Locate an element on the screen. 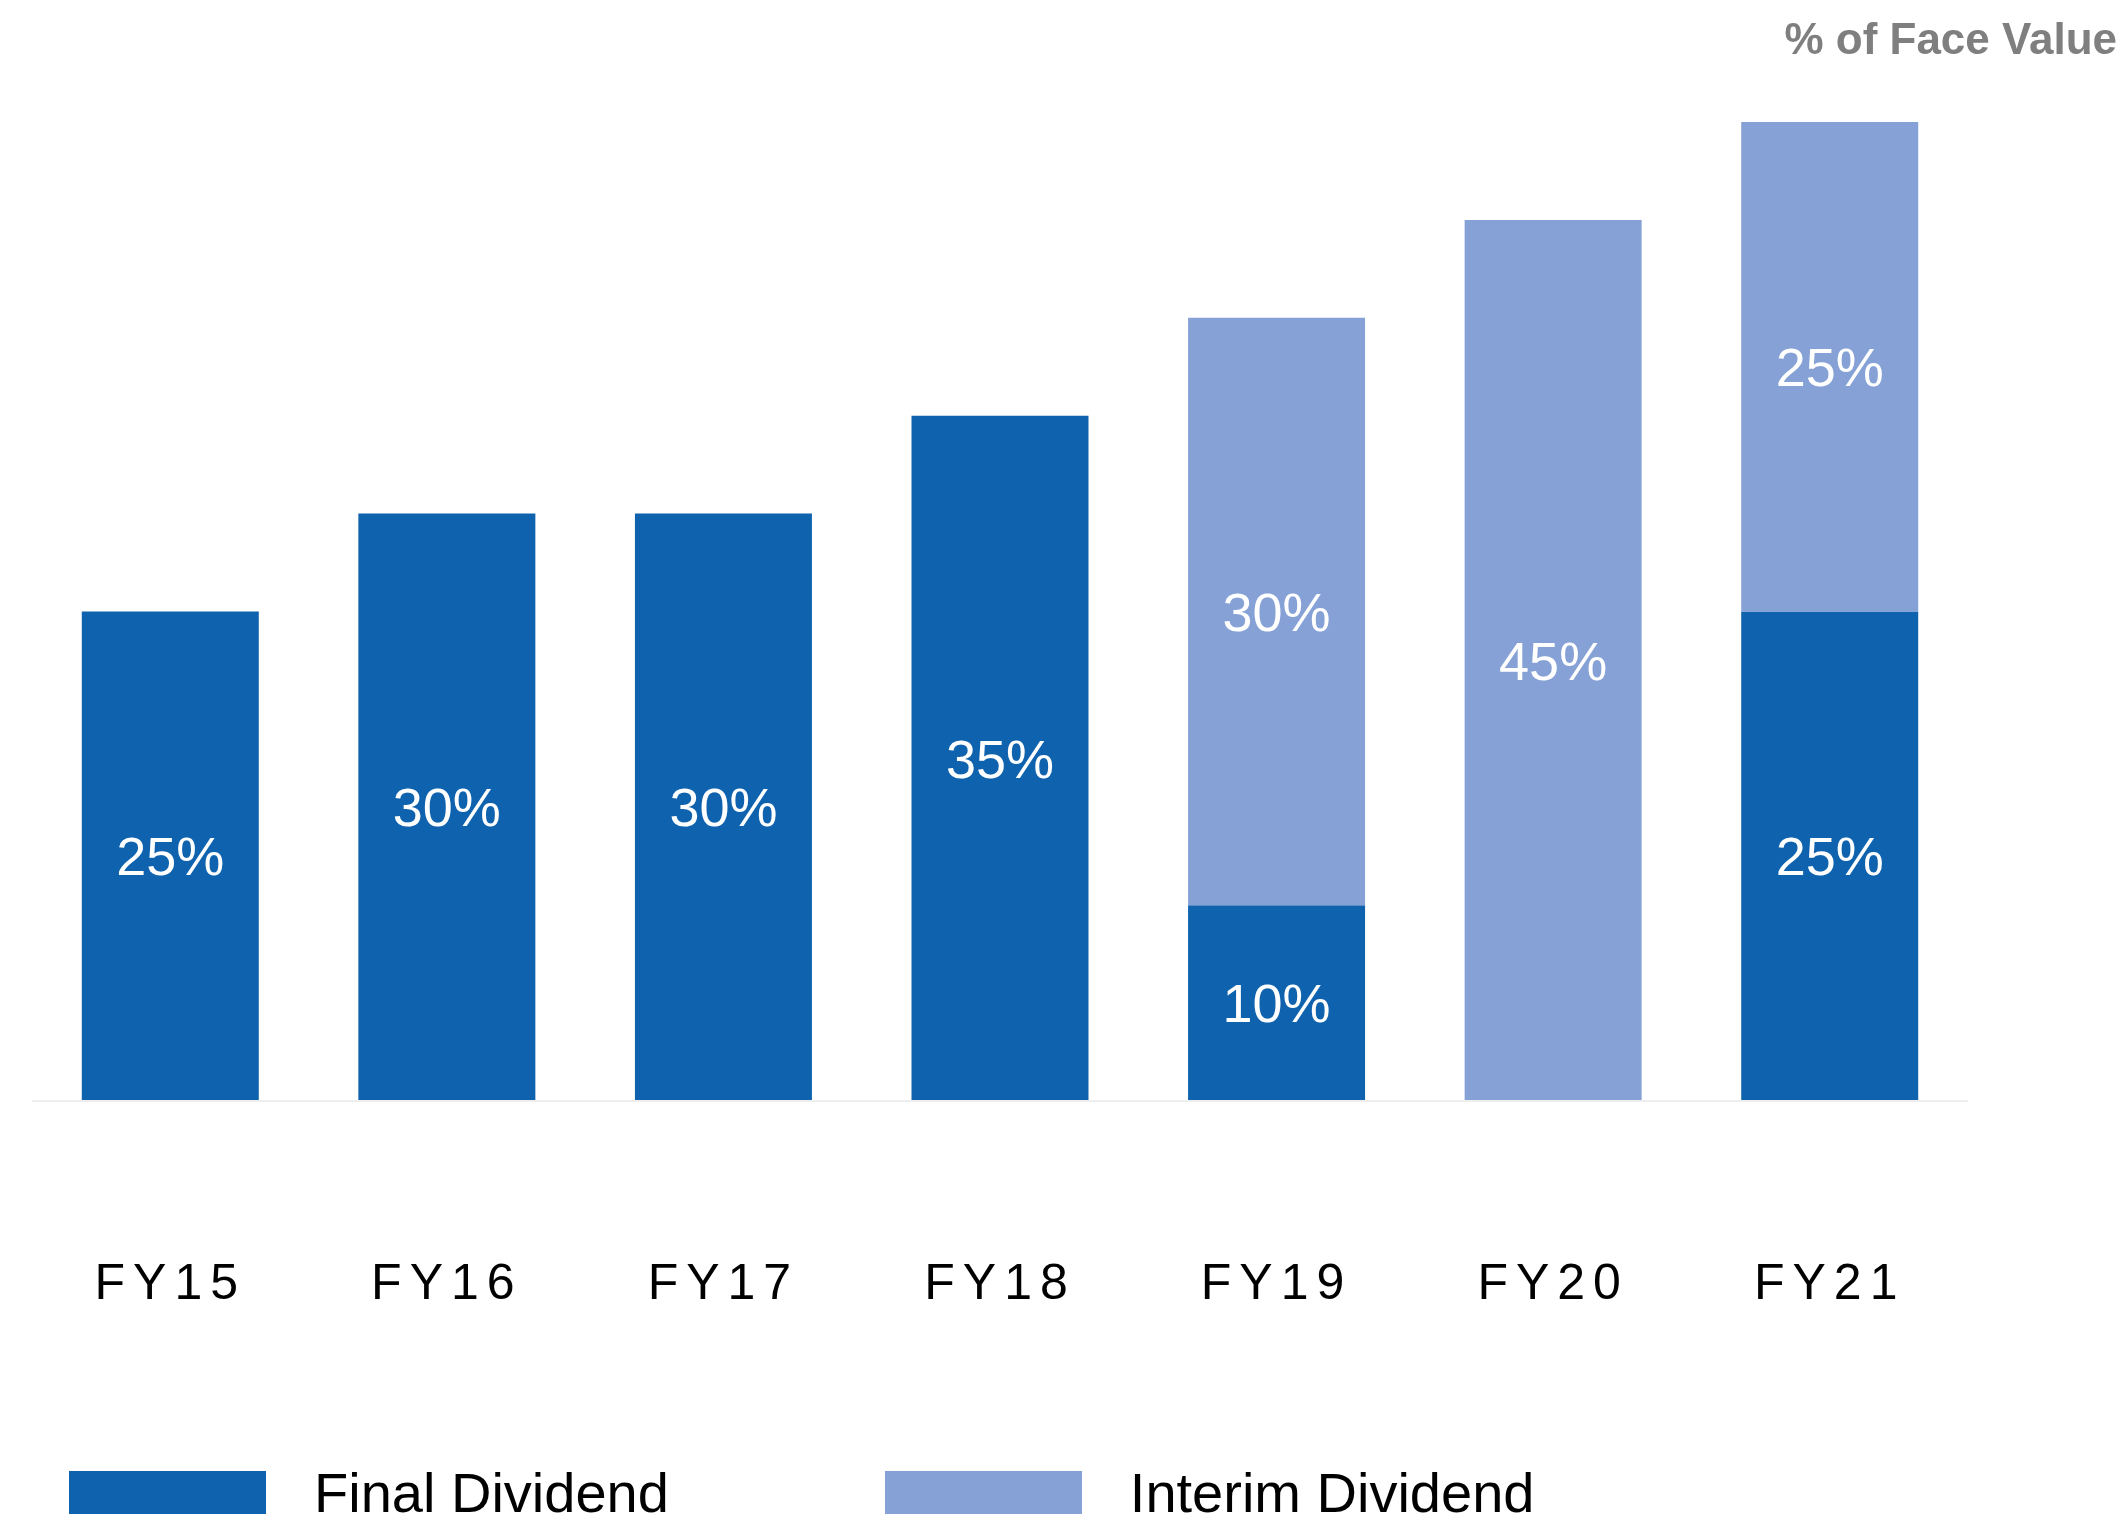 The width and height of the screenshot is (2121, 1527). x-tick-label: FY17 is located at coordinates (723, 1282).